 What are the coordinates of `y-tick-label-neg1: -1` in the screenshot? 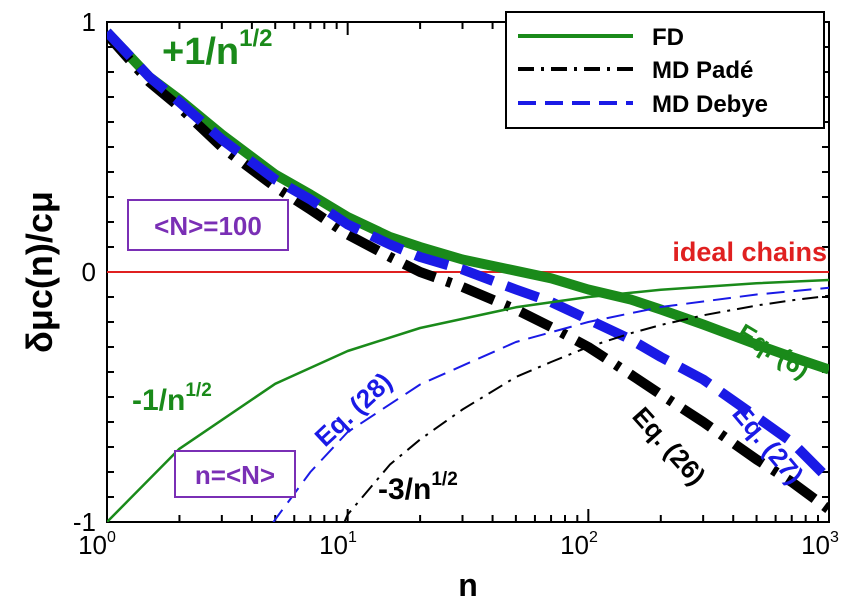 It's located at (84, 522).